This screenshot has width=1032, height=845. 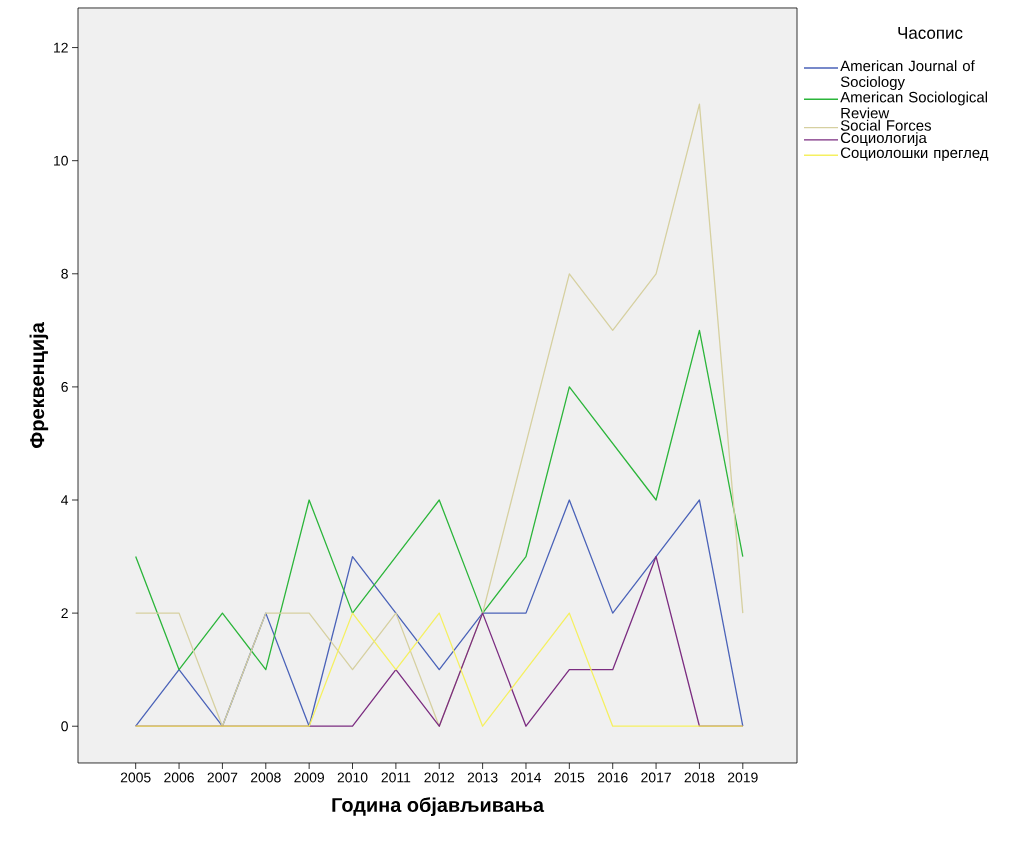 I want to click on legend-label: American Journal of Sociology, so click(x=907, y=75).